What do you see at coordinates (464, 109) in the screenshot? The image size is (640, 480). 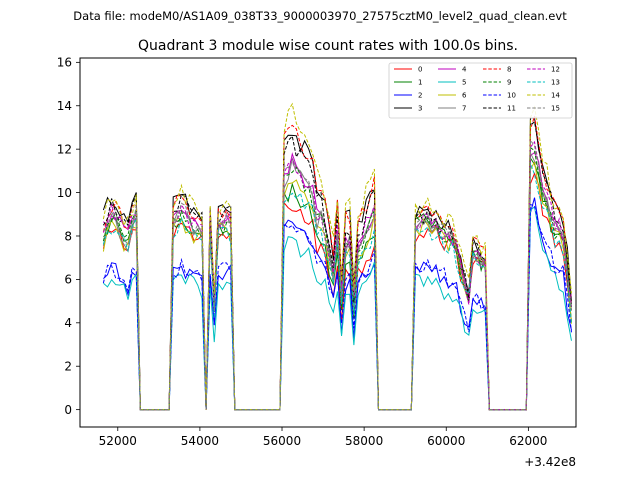 I see `legend-label-7: 7` at bounding box center [464, 109].